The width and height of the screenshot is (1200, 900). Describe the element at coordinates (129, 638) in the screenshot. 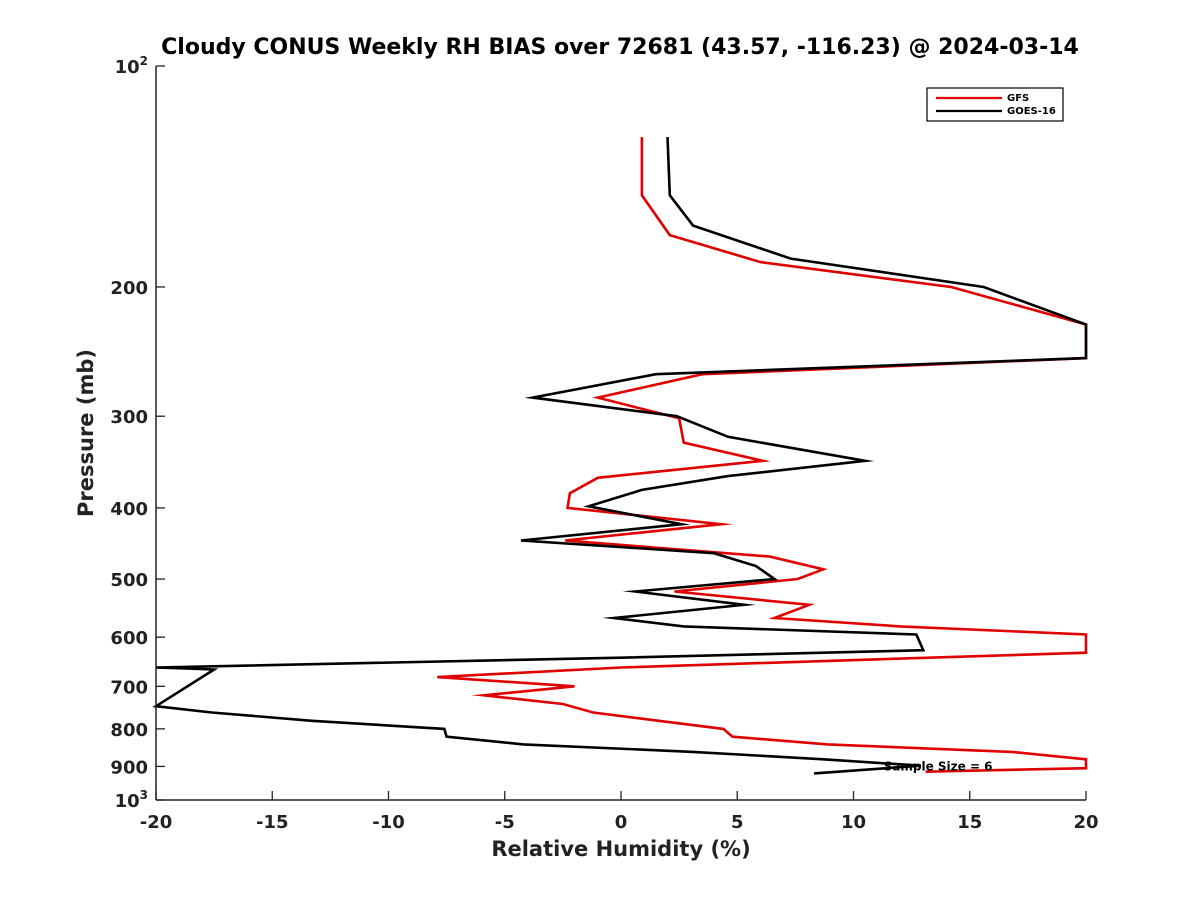

I see `y-tick-label: 600` at that location.